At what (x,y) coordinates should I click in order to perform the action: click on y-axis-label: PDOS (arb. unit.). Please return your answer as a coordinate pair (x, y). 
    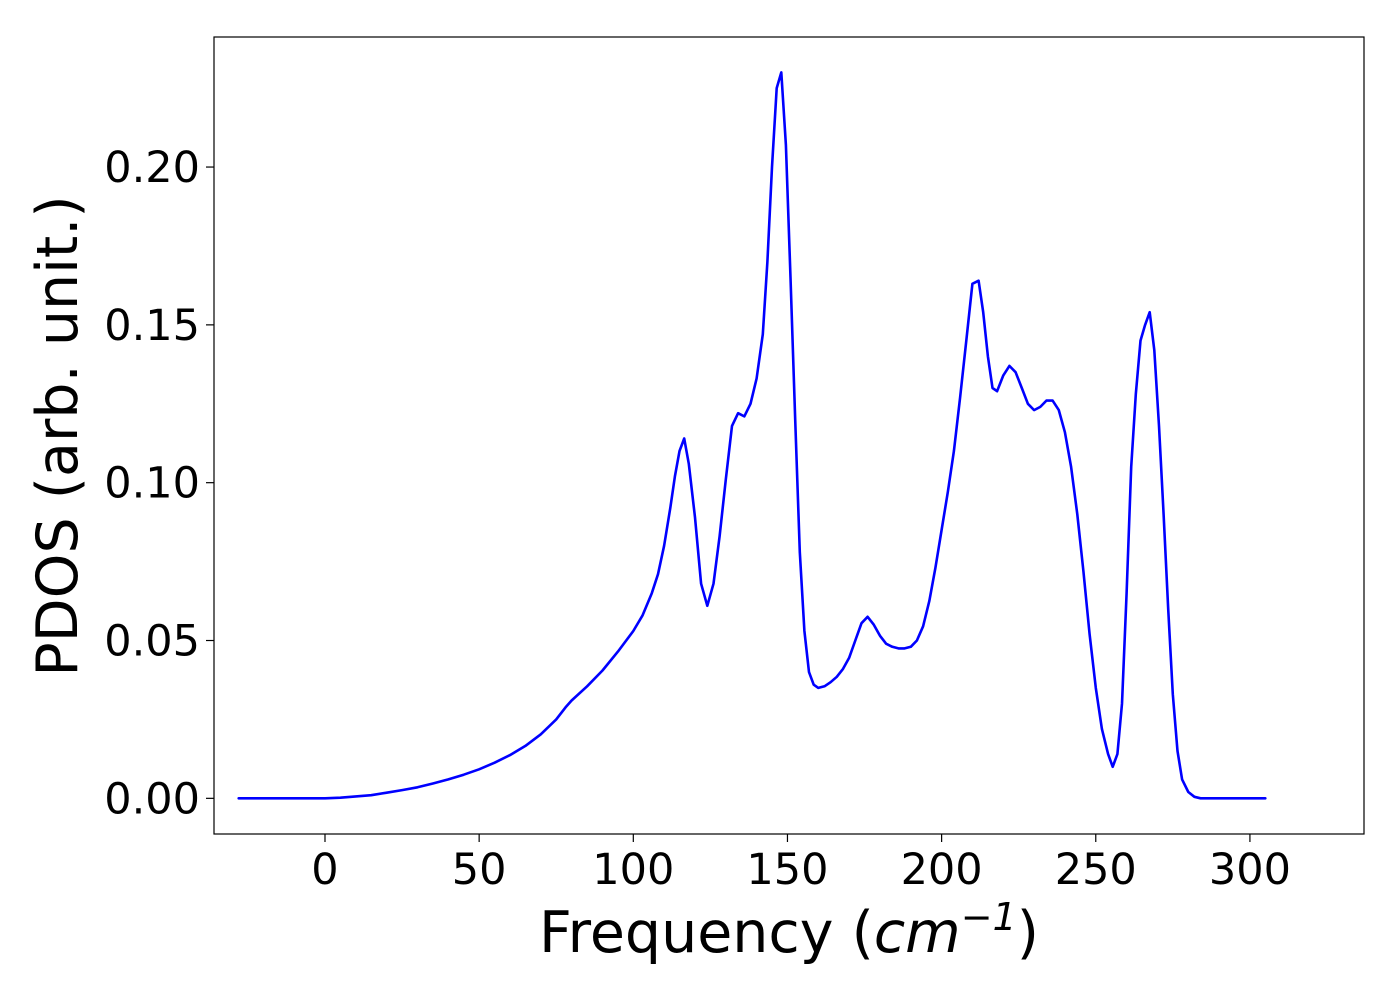
    Looking at the image, I should click on (58, 435).